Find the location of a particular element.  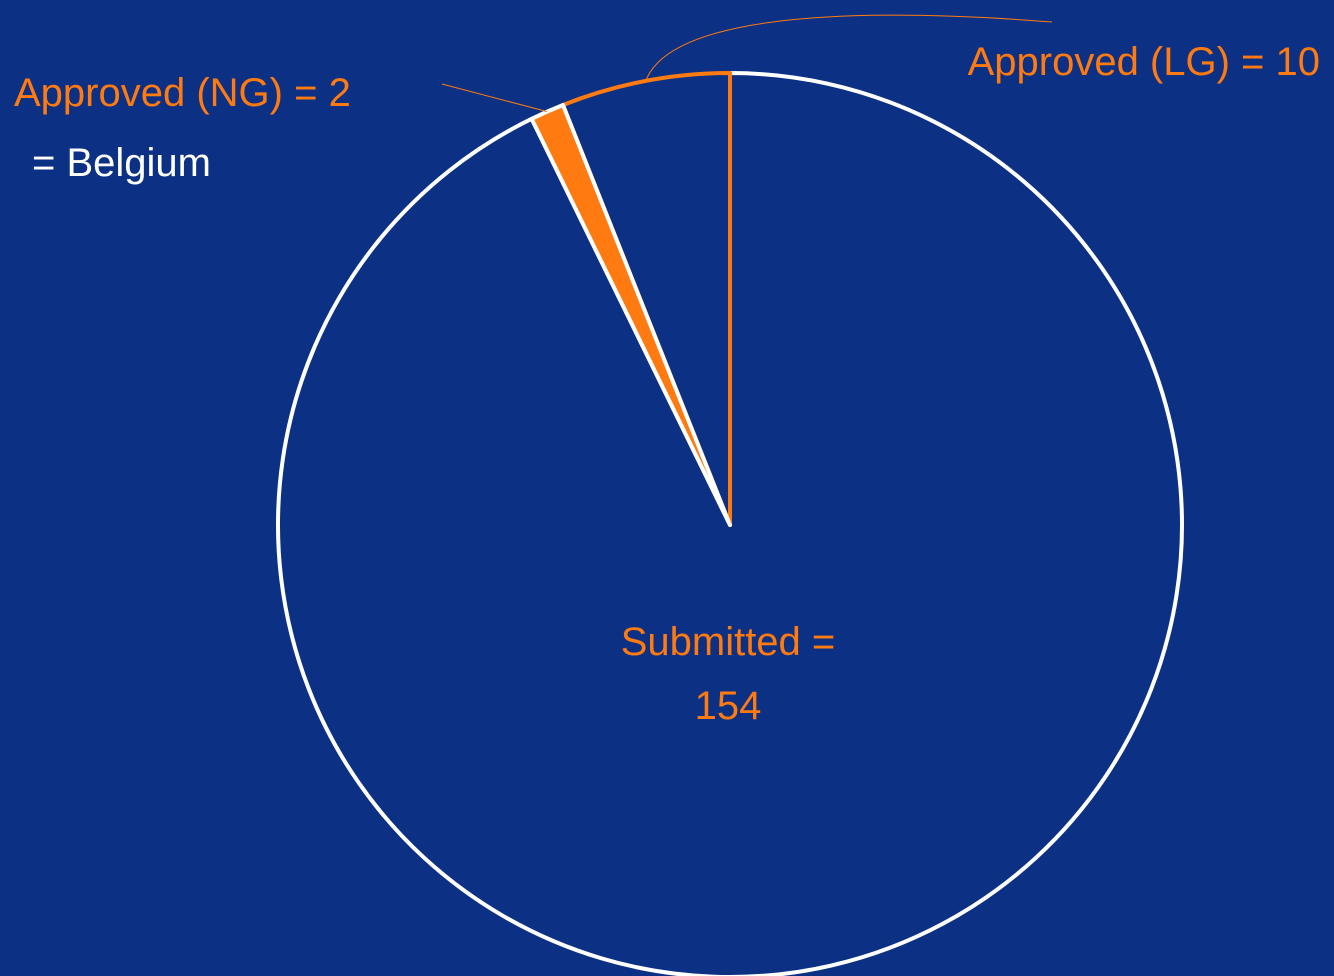

pie-slice-approved-lg is located at coordinates (646, 299).